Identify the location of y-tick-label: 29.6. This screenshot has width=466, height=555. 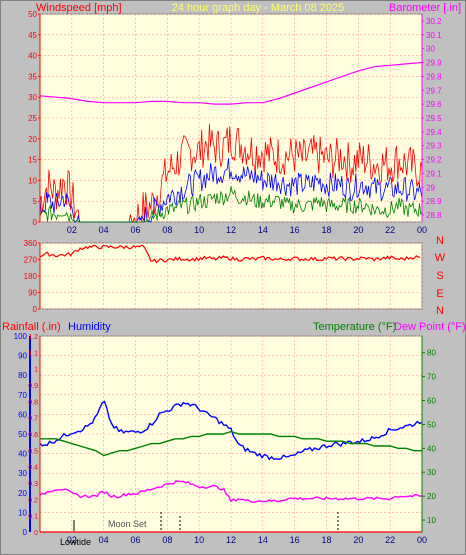
(434, 104).